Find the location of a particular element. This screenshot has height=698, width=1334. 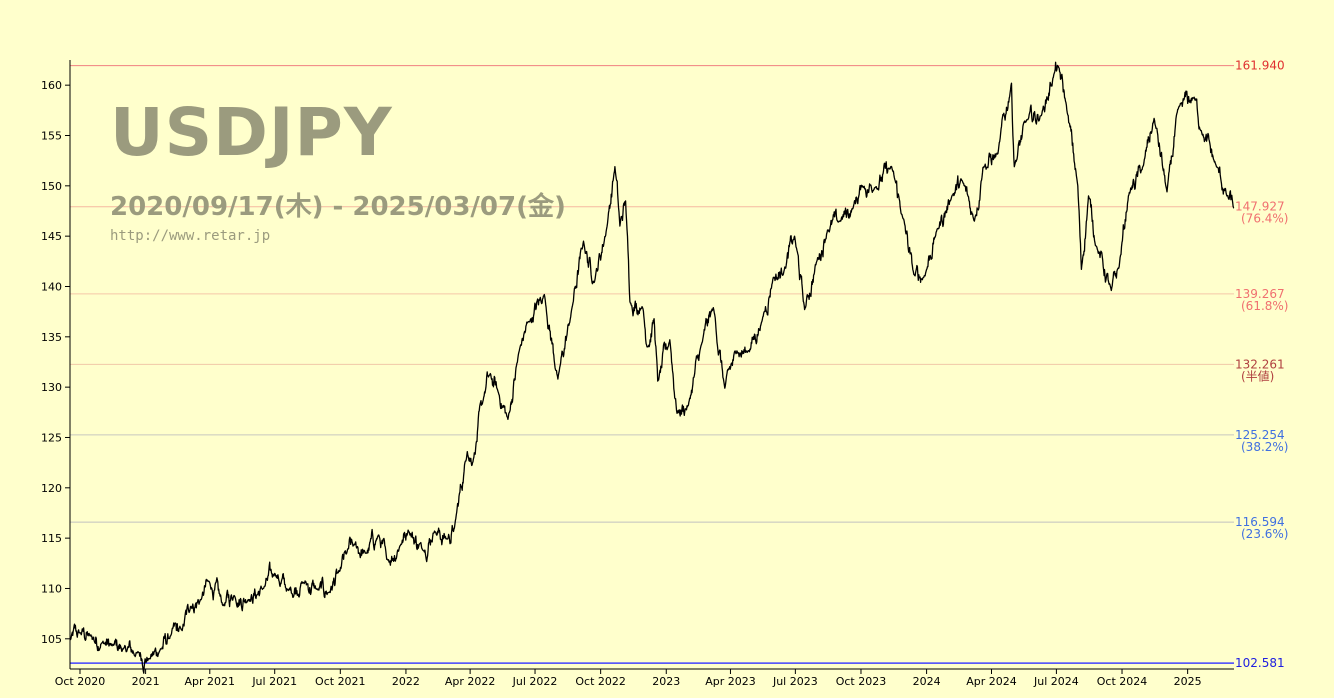

x-tick-label: 2021 is located at coordinates (146, 681).